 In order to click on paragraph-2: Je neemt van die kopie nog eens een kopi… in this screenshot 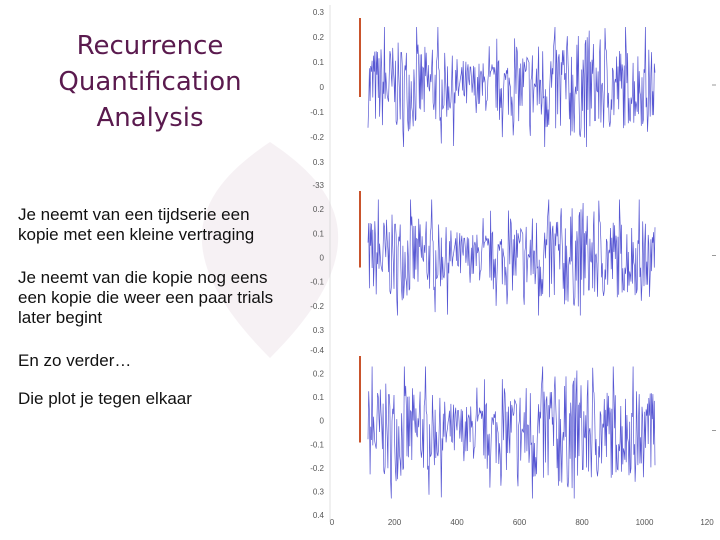, I will do `click(146, 297)`.